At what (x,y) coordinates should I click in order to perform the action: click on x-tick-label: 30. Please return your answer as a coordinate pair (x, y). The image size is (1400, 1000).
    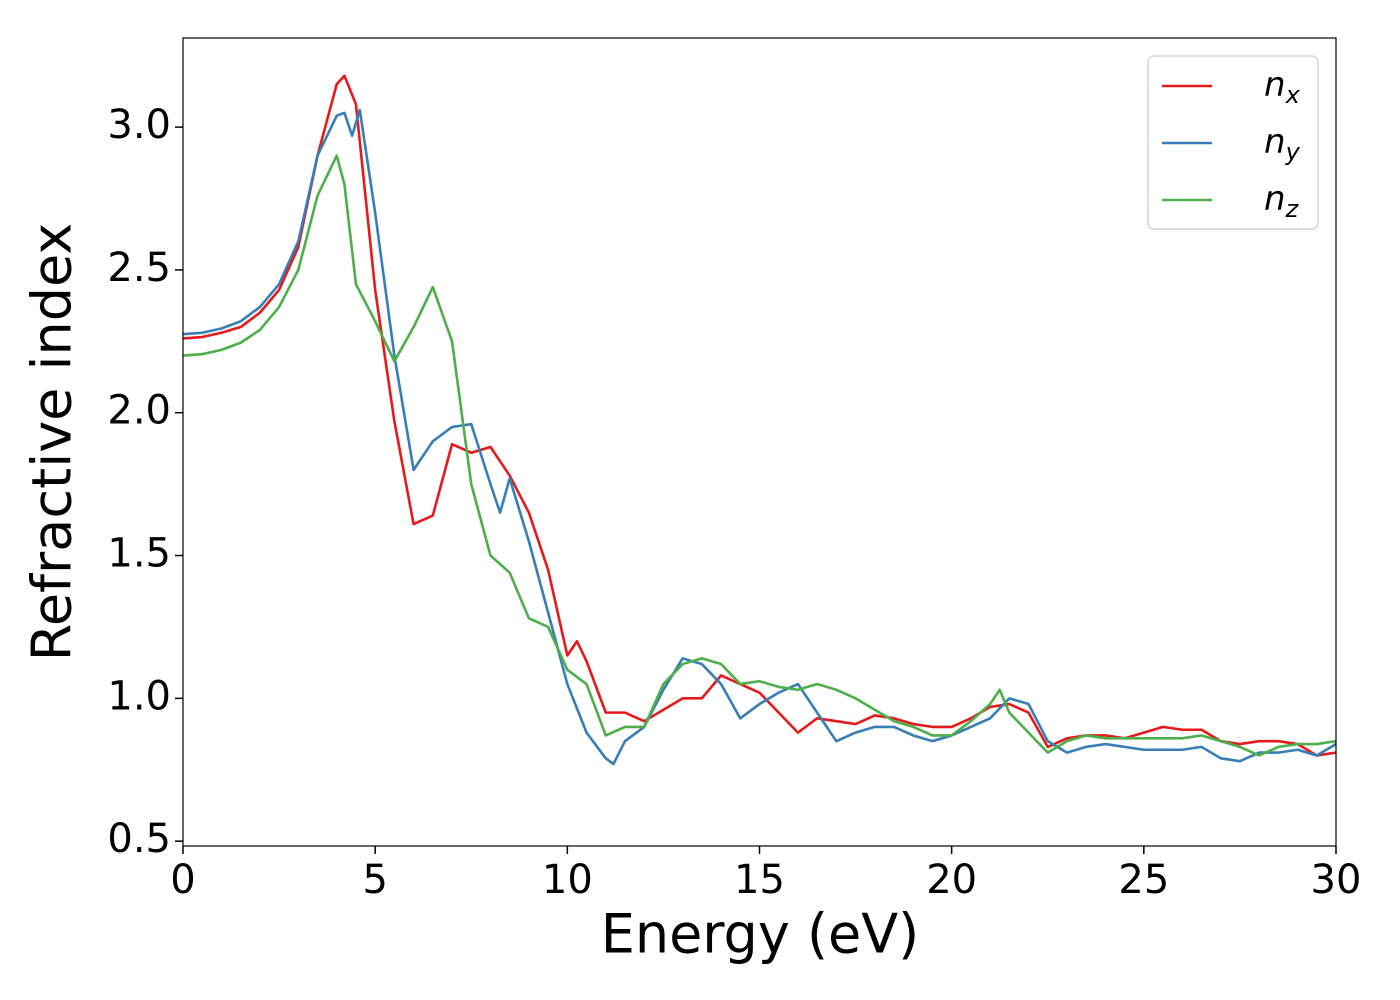
    Looking at the image, I should click on (1336, 880).